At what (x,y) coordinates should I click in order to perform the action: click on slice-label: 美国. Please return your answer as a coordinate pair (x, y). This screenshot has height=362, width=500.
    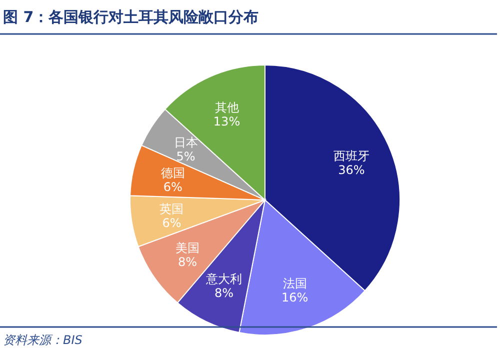
    Looking at the image, I should click on (187, 248).